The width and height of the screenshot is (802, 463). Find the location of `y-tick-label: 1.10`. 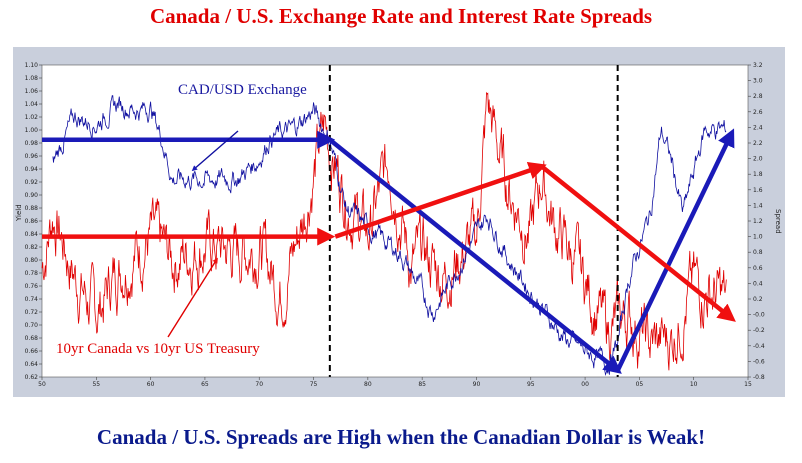

y-tick-label: 1.10 is located at coordinates (32, 65).